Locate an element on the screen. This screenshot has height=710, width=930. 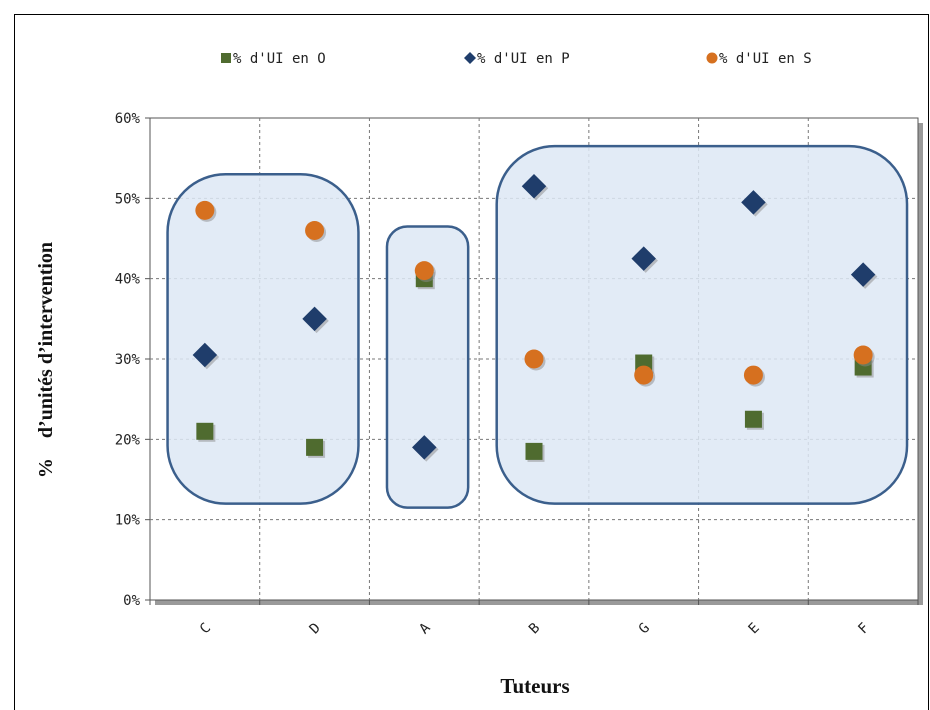
x-tick-label: A is located at coordinates (425, 629).